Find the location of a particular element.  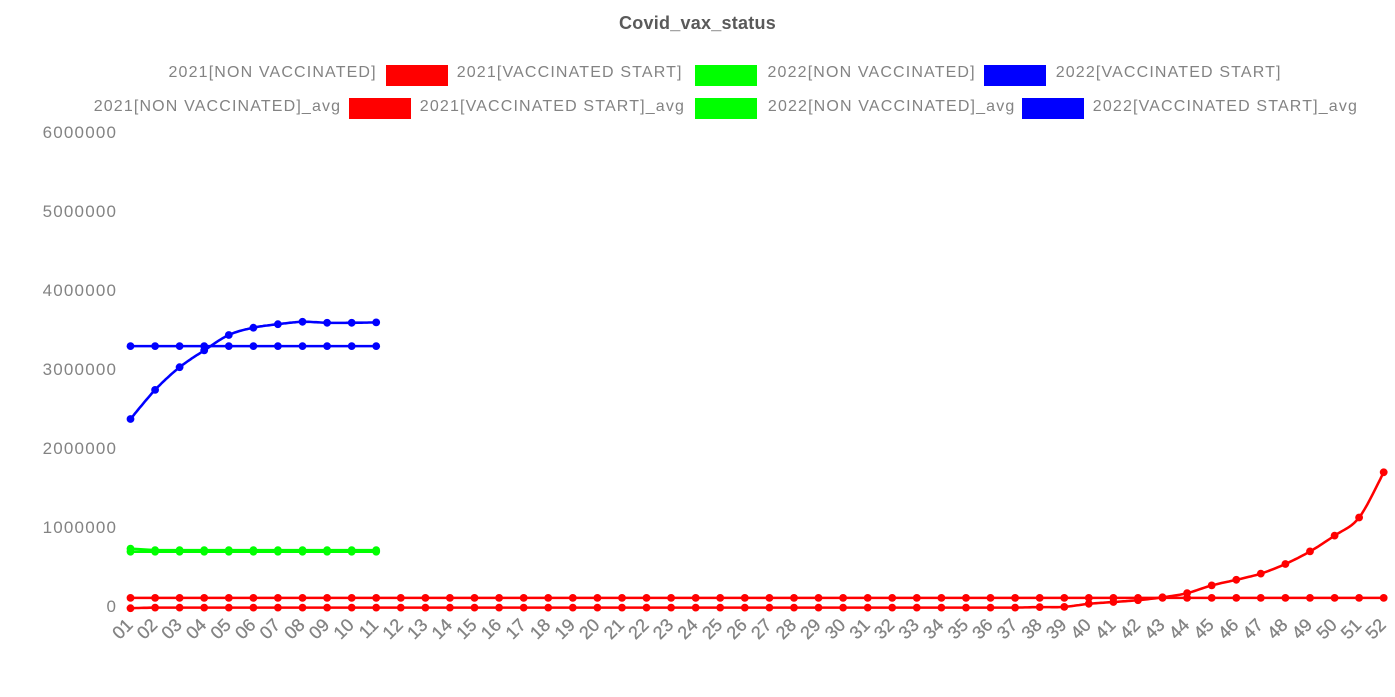

svg-text: 52 is located at coordinates (1376, 629).